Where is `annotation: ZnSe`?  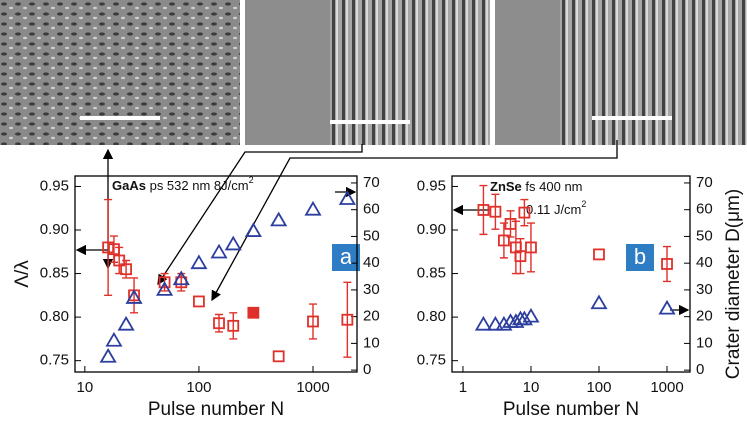 annotation: ZnSe is located at coordinates (506, 186).